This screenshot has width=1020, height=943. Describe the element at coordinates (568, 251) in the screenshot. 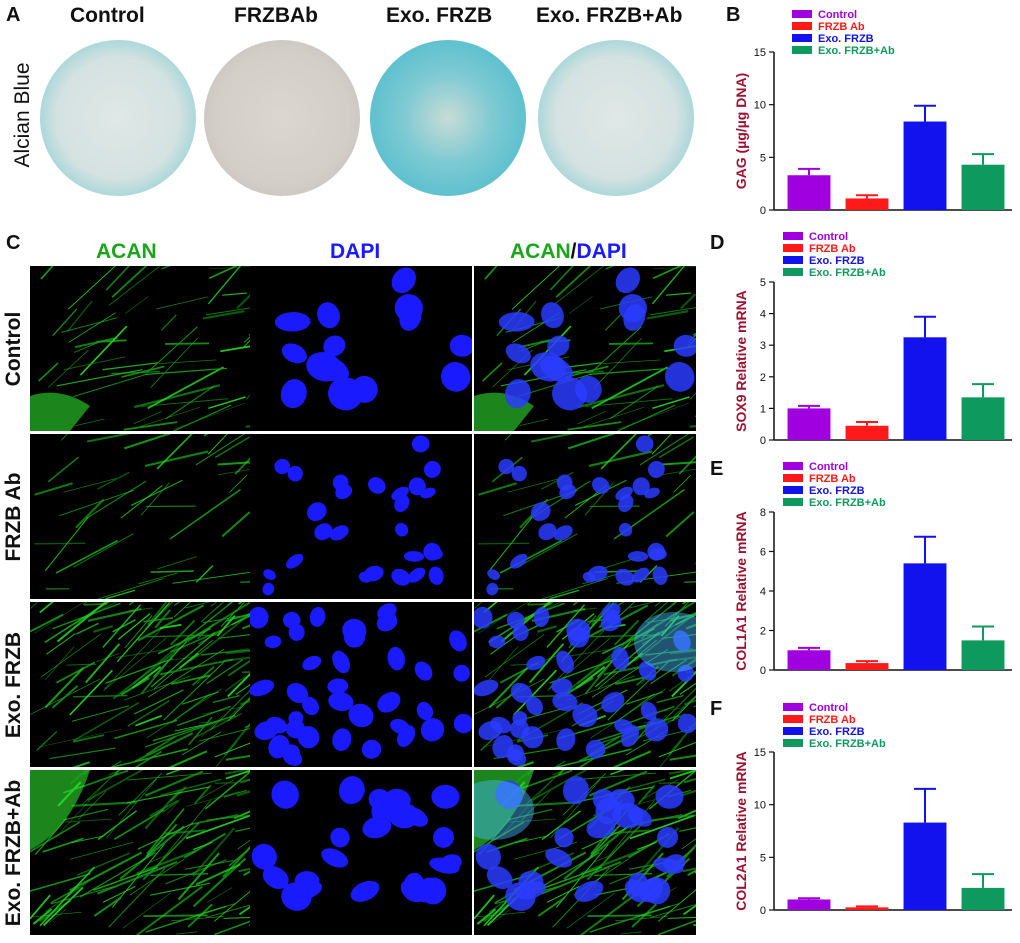

I see `if-col-merge: ACAN/DAPI` at that location.